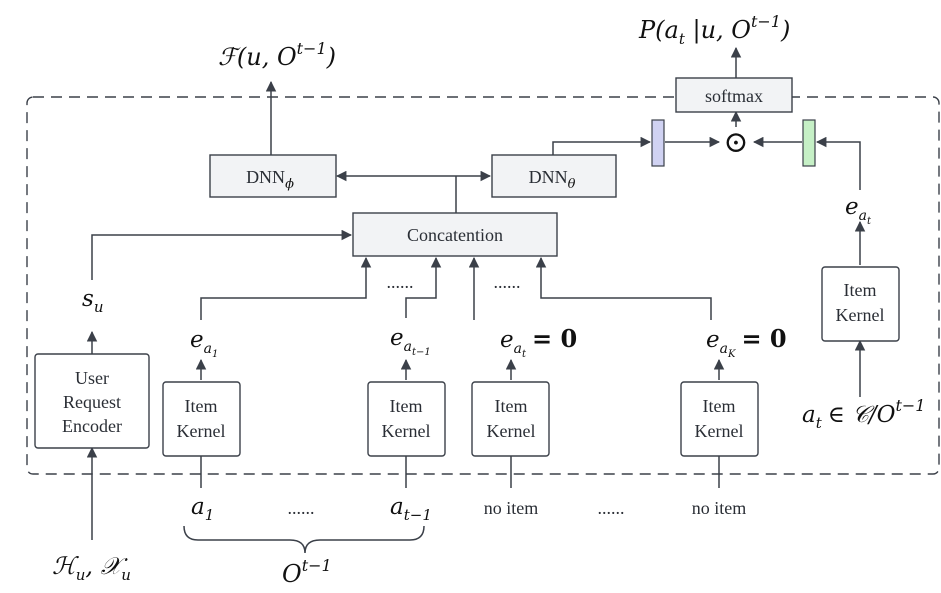 This screenshot has height=593, width=941. I want to click on hadamard-product-symbol: ⊙, so click(735, 142).